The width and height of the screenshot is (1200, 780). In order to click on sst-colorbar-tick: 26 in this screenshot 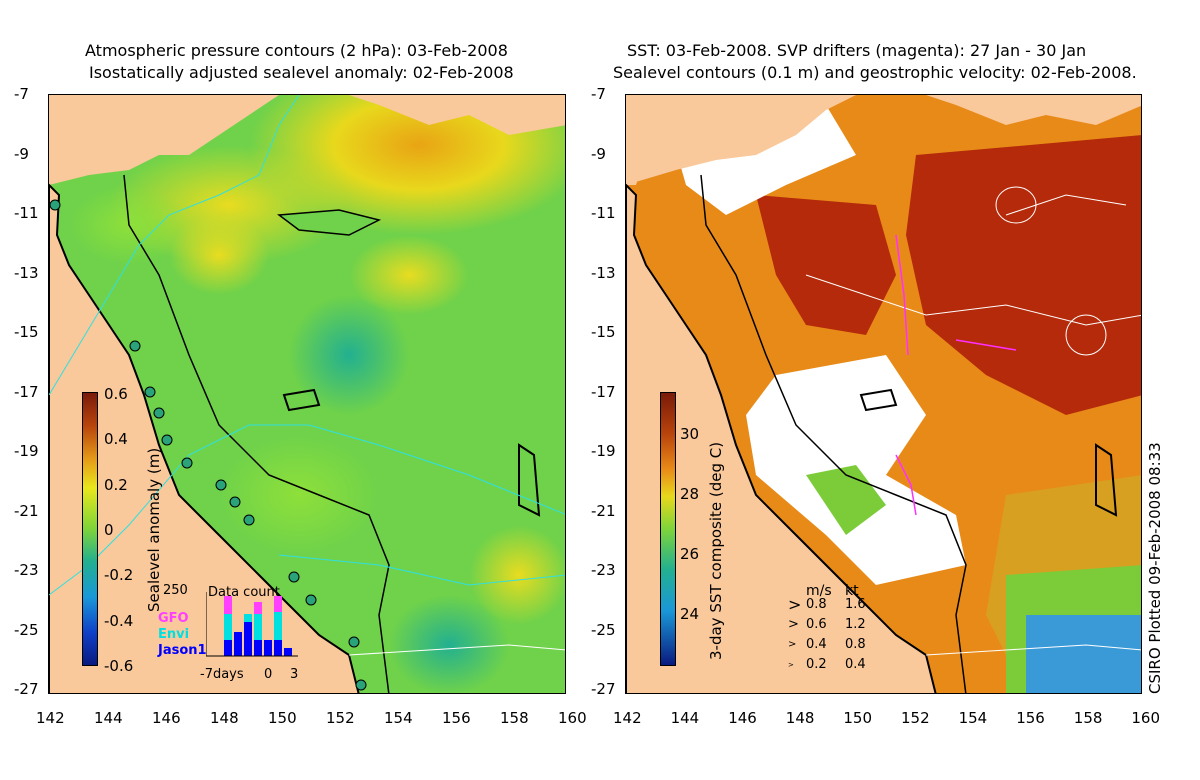, I will do `click(690, 554)`.